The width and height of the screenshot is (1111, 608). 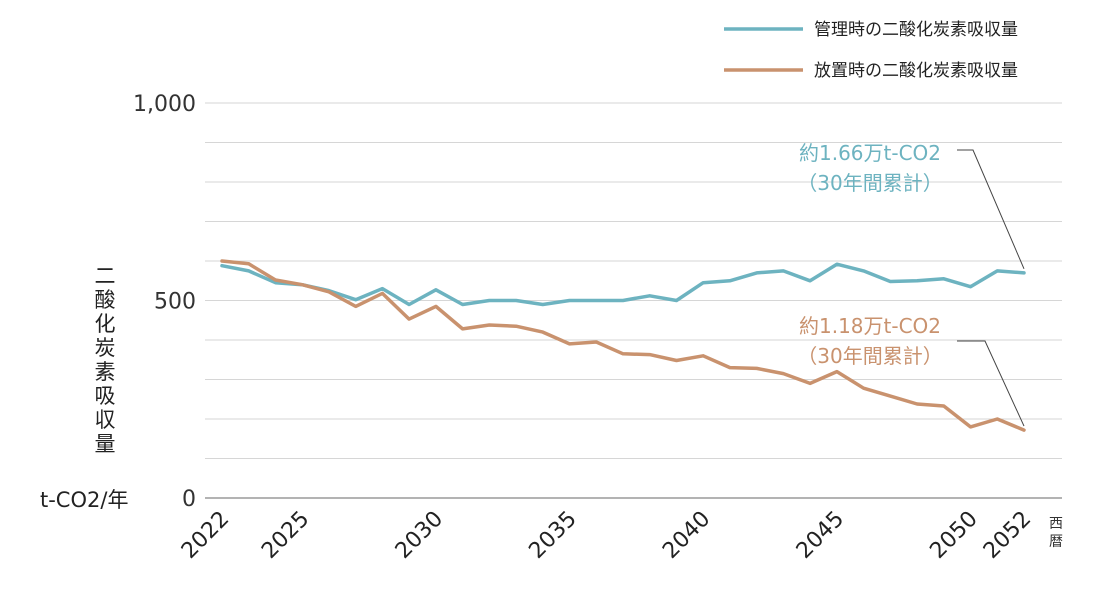 What do you see at coordinates (189, 499) in the screenshot?
I see `y-tick-label: 0` at bounding box center [189, 499].